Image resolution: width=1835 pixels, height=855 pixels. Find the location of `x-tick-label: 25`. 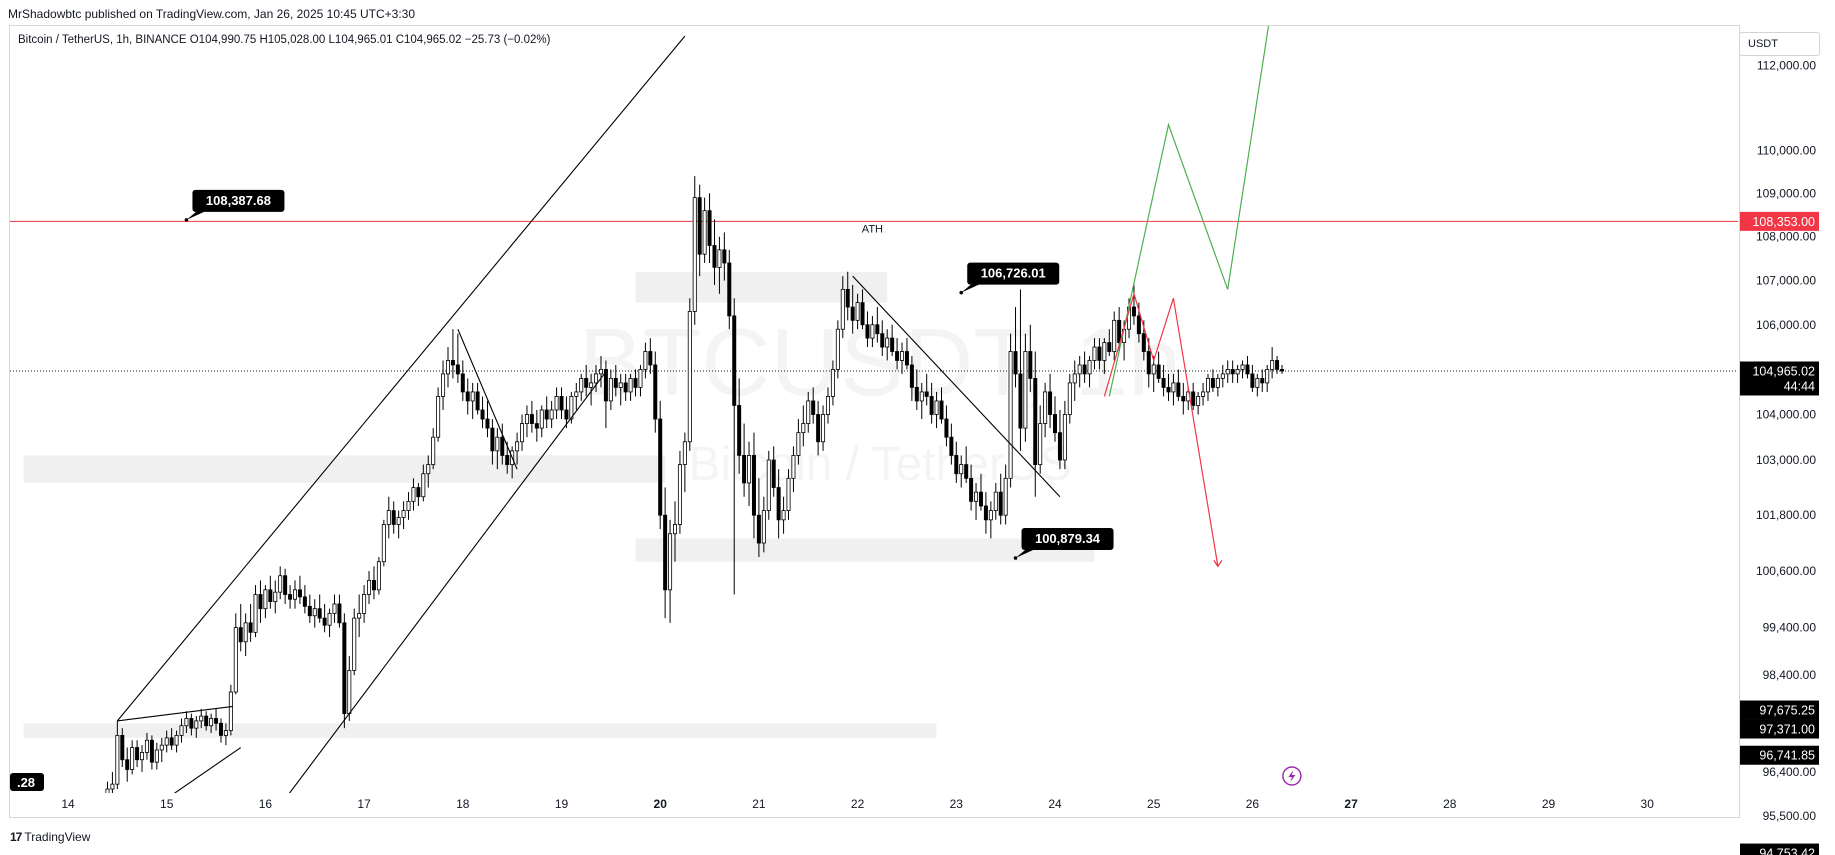

x-tick-label: 25 is located at coordinates (1154, 804).